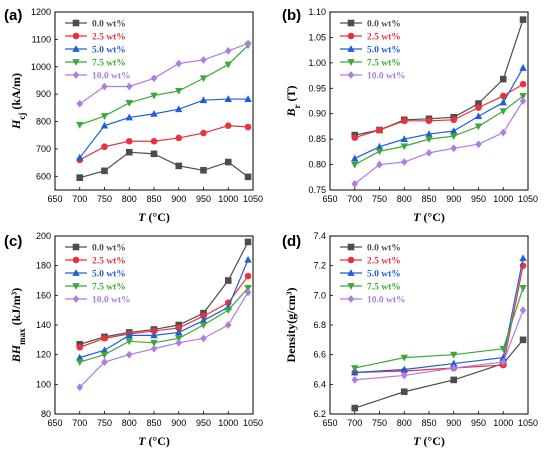  Describe the element at coordinates (43, 384) in the screenshot. I see `y-tick-label: 100` at that location.